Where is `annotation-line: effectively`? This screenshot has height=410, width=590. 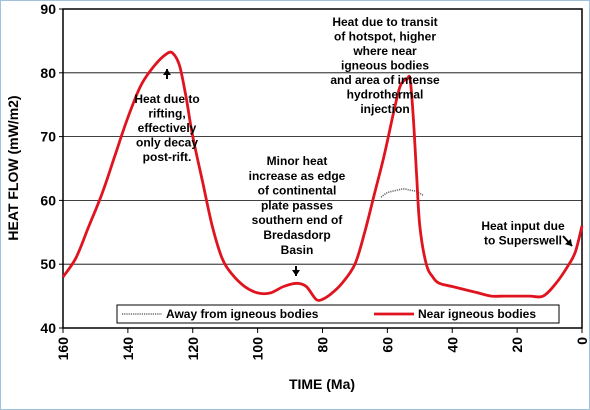 annotation-line: effectively is located at coordinates (167, 128).